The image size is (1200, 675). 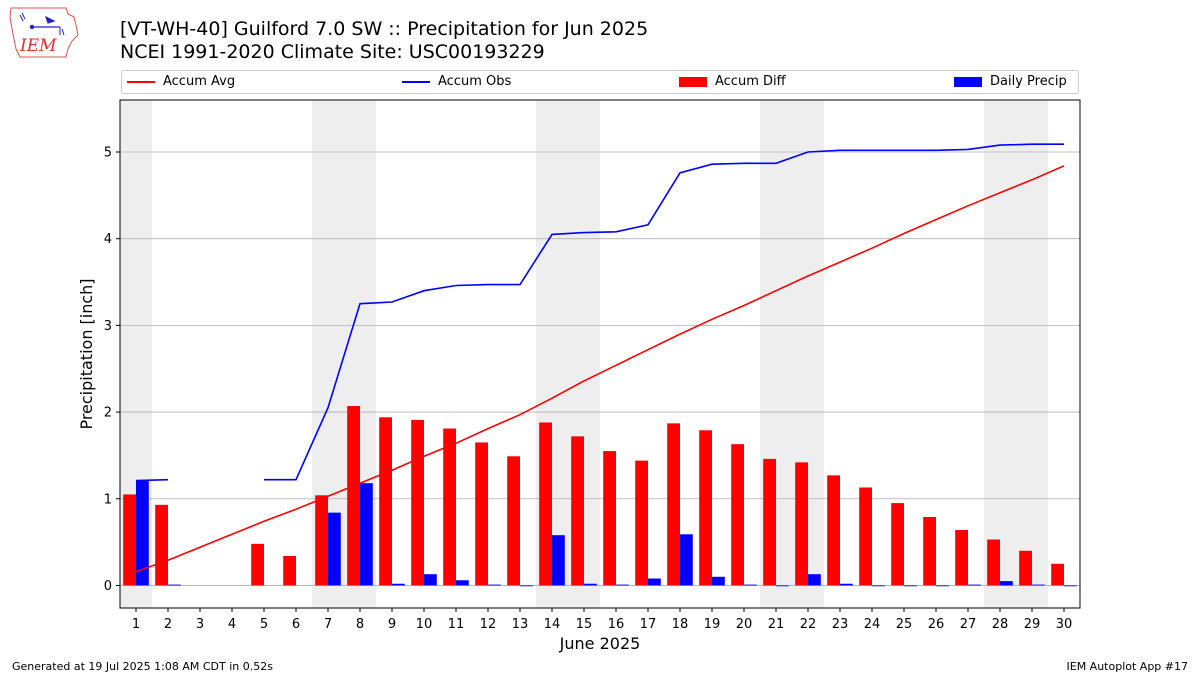 I want to click on y-tick-label: 3, so click(x=108, y=326).